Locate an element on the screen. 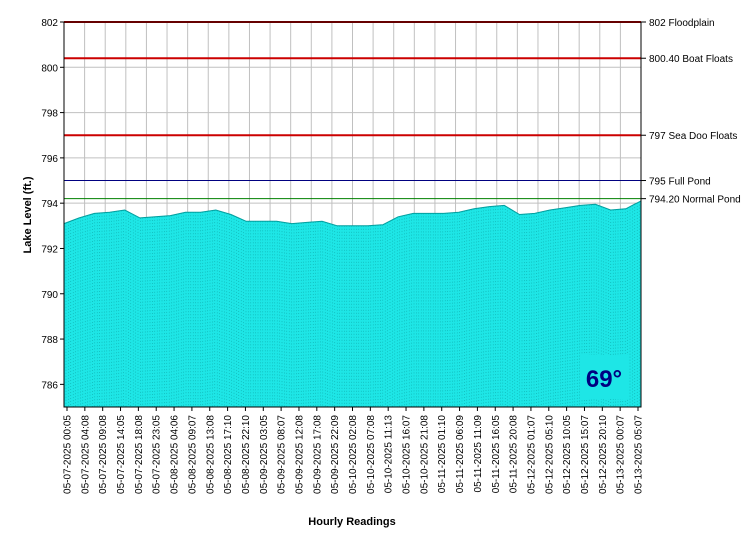 The width and height of the screenshot is (750, 550). x-tick-label: 05-10-2025 21:08 is located at coordinates (424, 454).